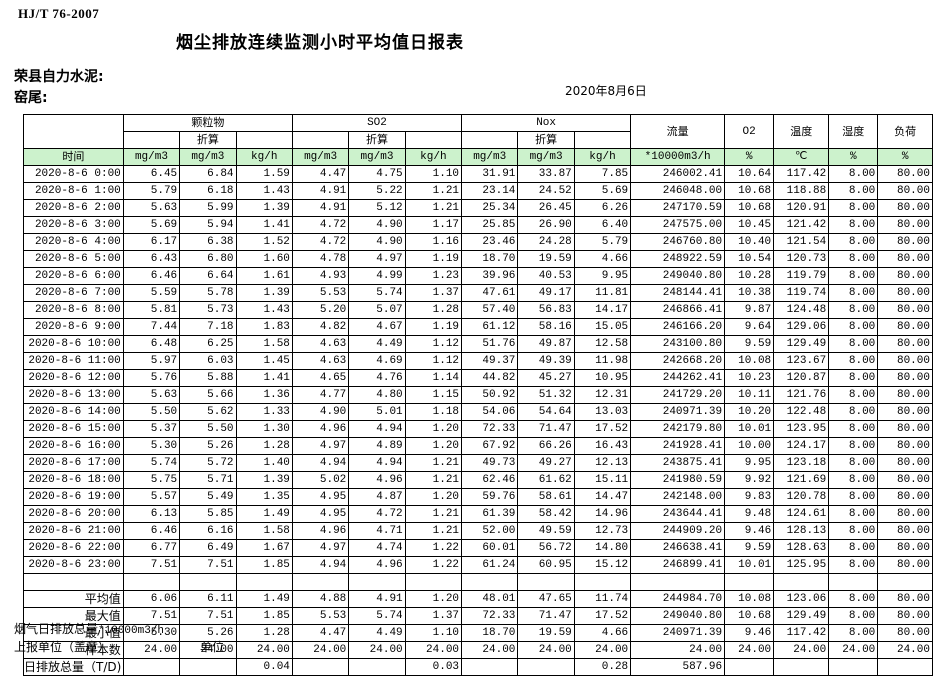 The height and width of the screenshot is (676, 933). I want to click on cell-value: 5.30, so click(151, 446).